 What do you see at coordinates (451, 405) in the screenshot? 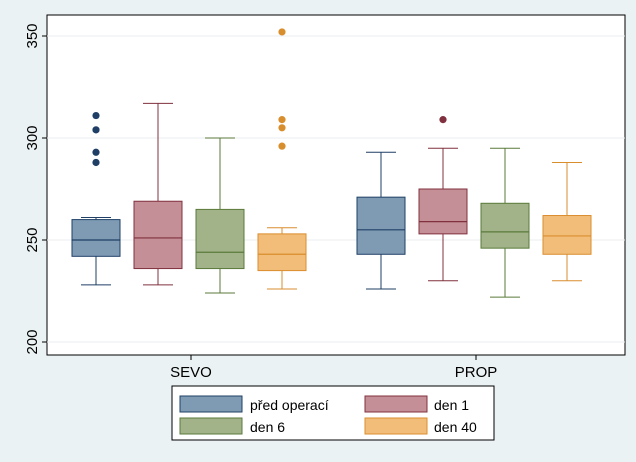
I see `legend-label: den 1` at bounding box center [451, 405].